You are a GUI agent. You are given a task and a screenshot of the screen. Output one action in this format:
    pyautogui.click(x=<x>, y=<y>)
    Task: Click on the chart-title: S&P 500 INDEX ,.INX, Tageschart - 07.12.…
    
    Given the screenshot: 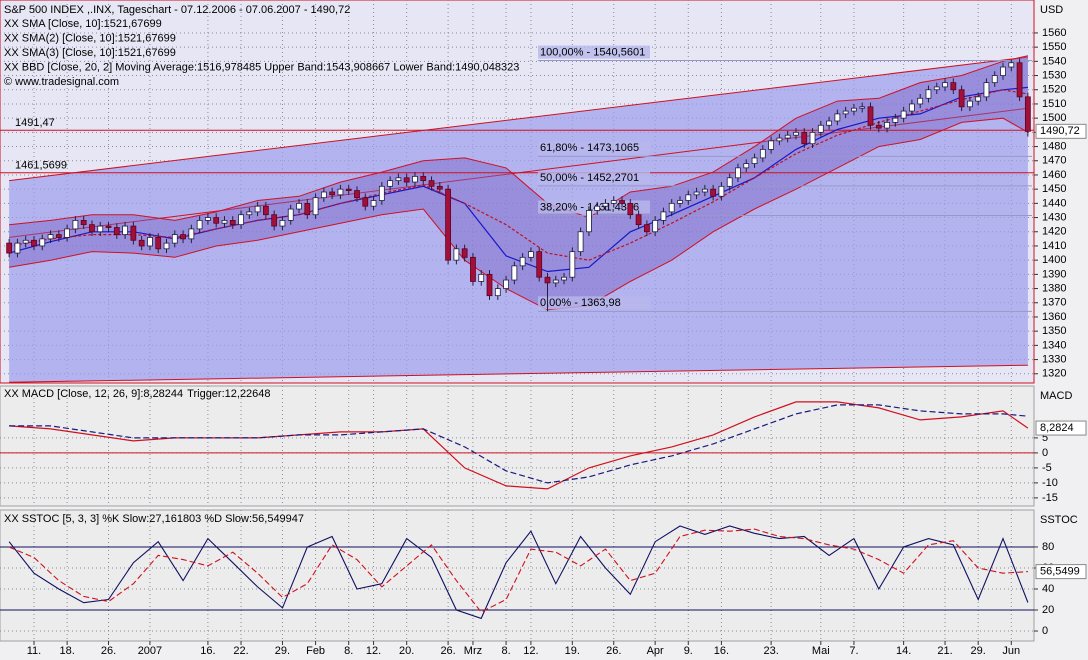 What is the action you would take?
    pyautogui.click(x=177, y=10)
    